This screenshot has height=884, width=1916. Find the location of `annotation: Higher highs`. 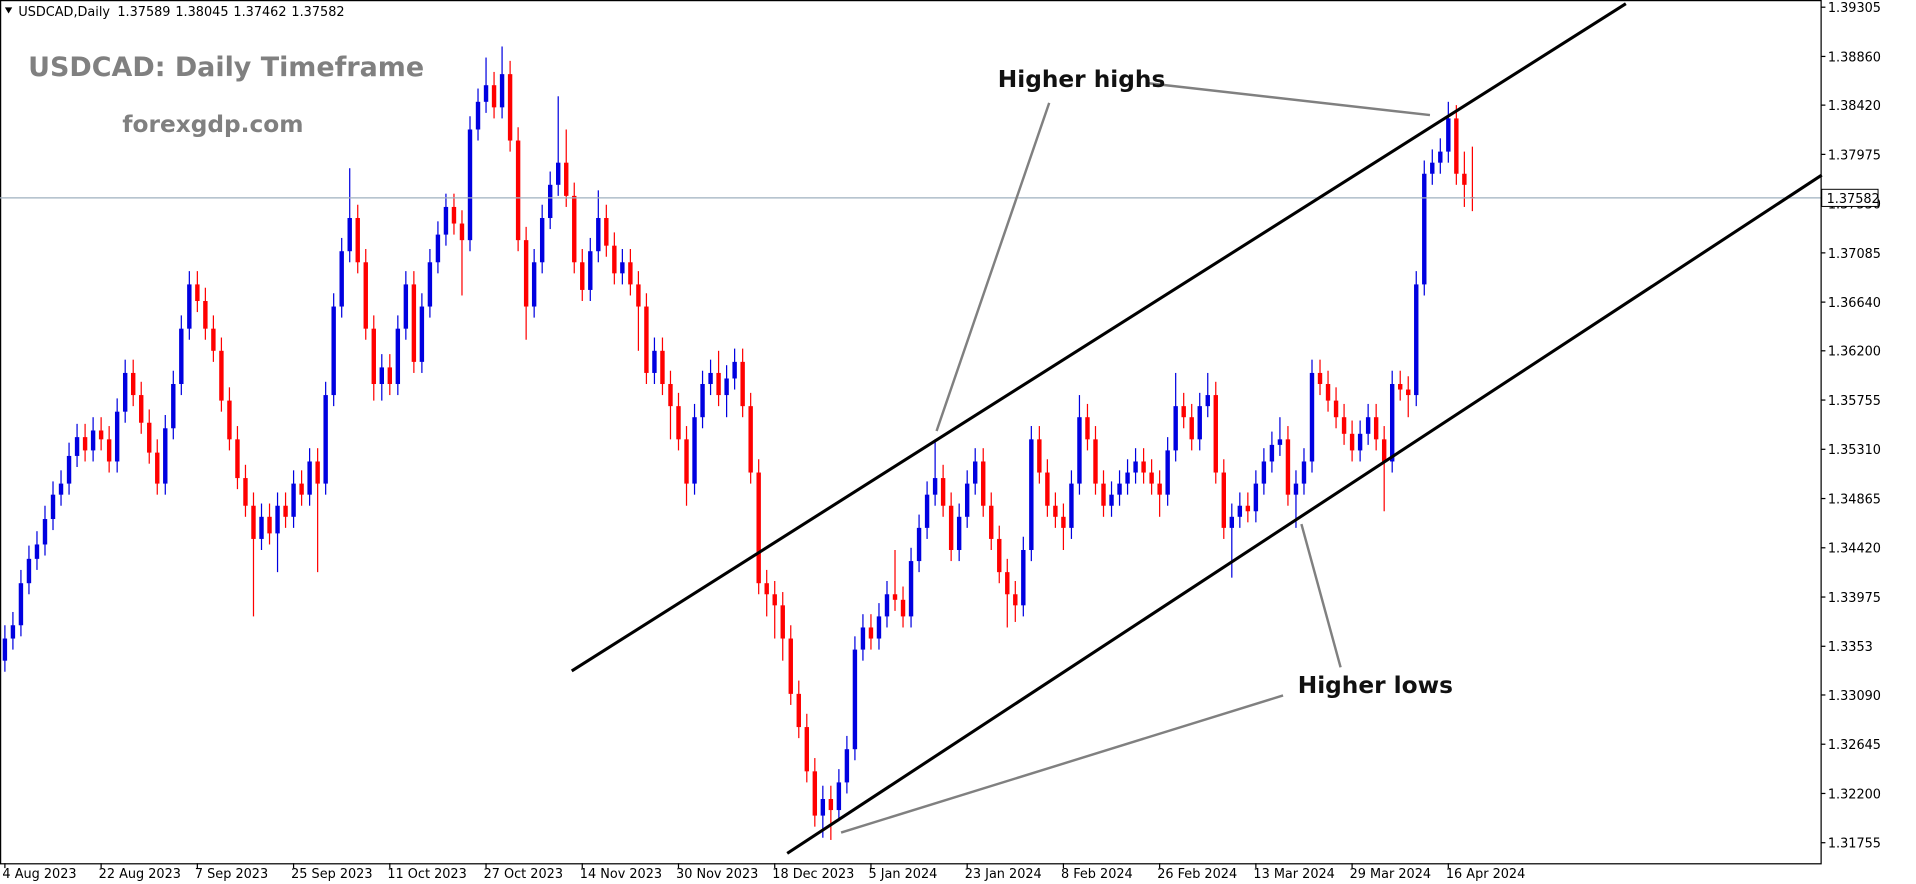

annotation: Higher highs is located at coordinates (1082, 79).